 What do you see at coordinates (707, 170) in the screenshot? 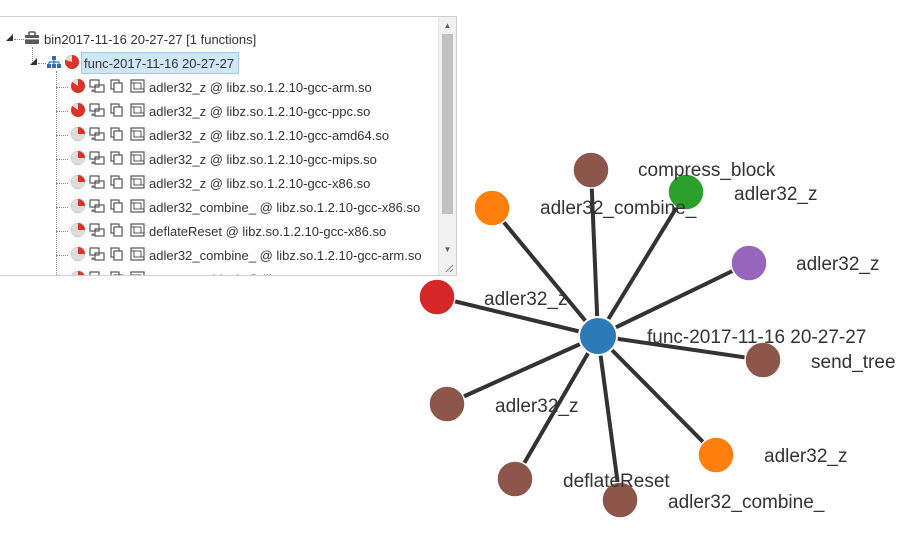
I see `graph-node-label: compress_block` at bounding box center [707, 170].